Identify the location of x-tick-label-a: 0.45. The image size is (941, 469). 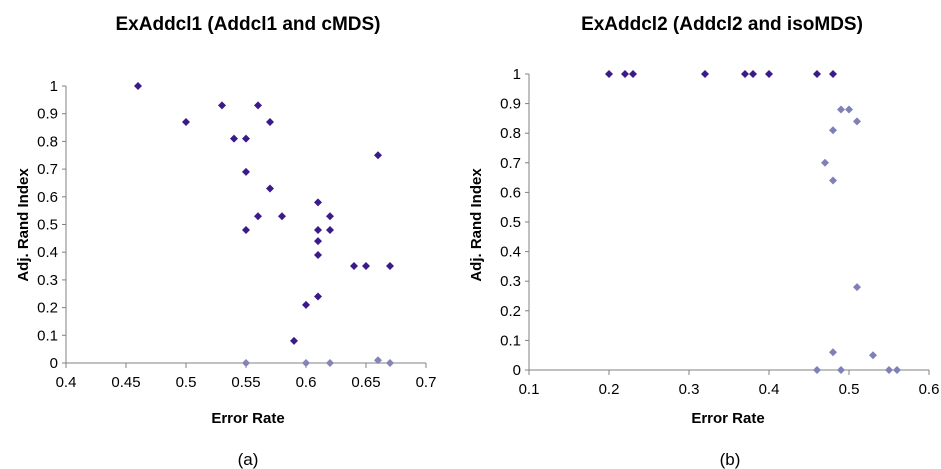
(125, 382).